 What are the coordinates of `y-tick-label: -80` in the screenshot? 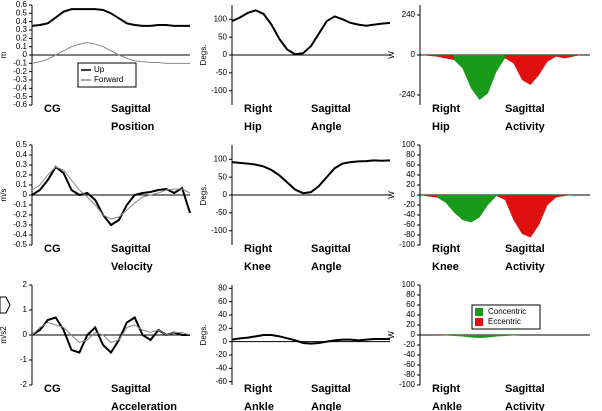 It's located at (409, 374).